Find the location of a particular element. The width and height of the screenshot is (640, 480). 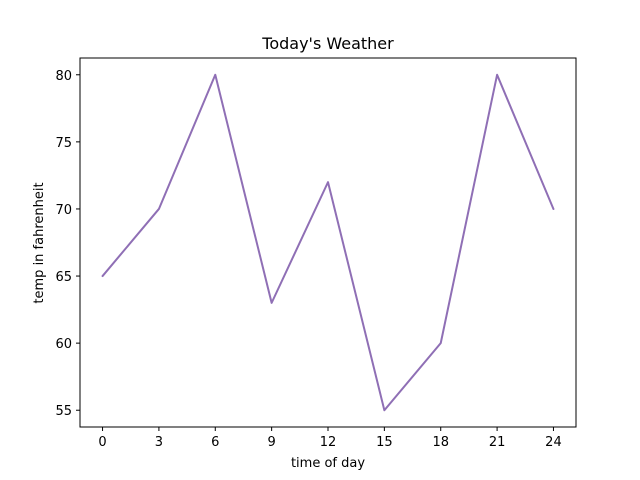

y-tick-label: 60 is located at coordinates (63, 344).